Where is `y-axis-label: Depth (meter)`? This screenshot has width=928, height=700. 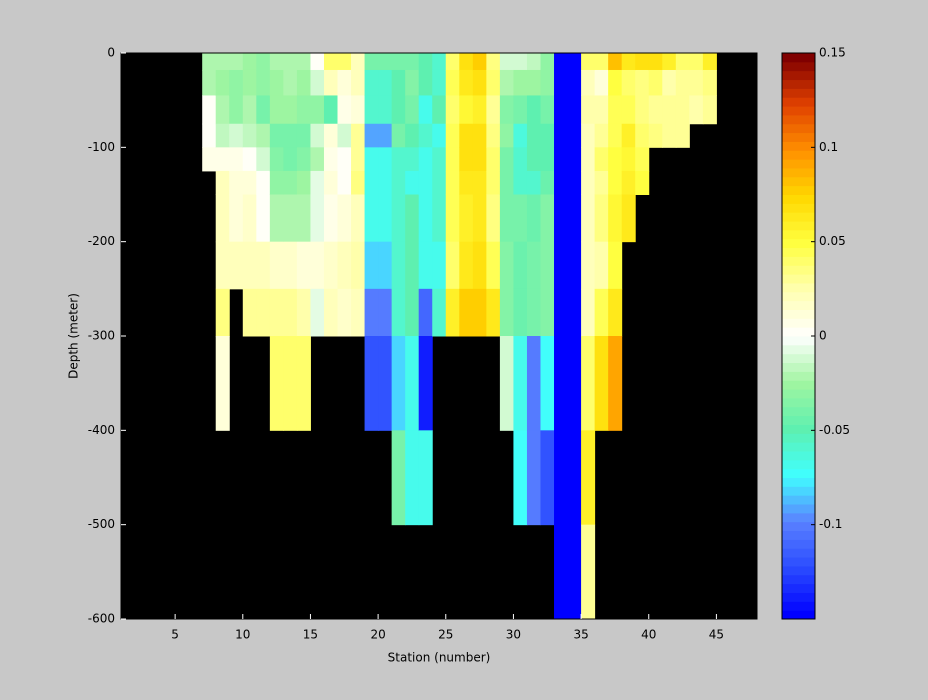
y-axis-label: Depth (meter) is located at coordinates (74, 336).